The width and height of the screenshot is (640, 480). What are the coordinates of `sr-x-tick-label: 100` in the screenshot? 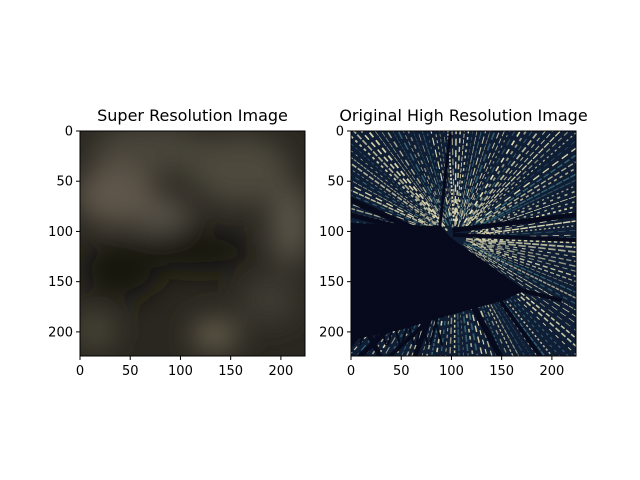 It's located at (180, 371).